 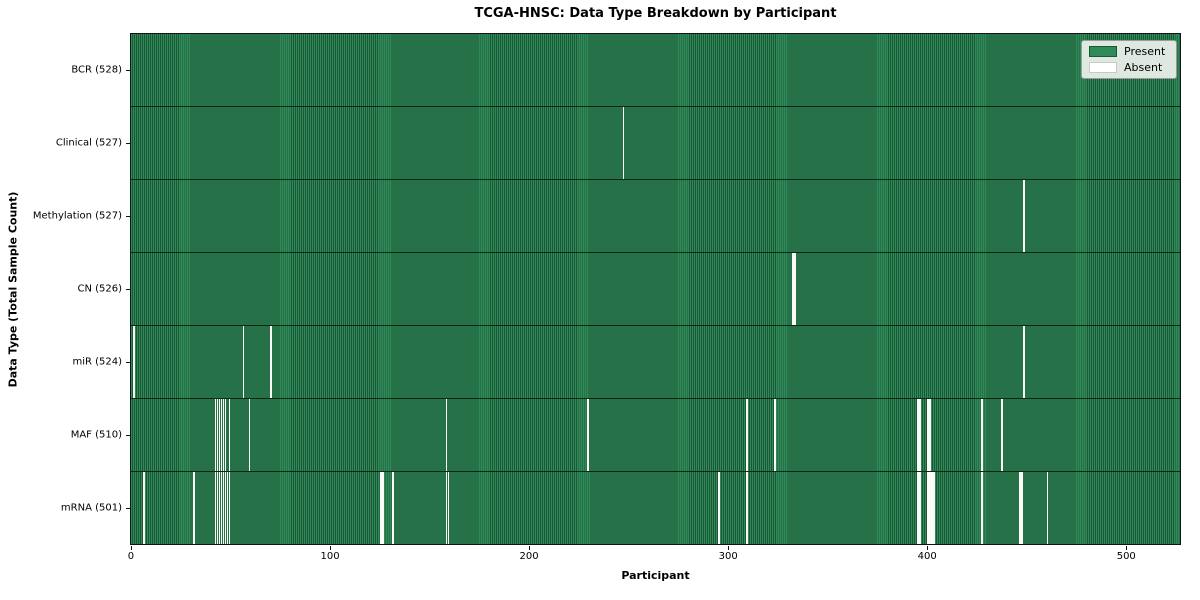 I want to click on y-tick-label: CN (526), so click(x=99, y=289).